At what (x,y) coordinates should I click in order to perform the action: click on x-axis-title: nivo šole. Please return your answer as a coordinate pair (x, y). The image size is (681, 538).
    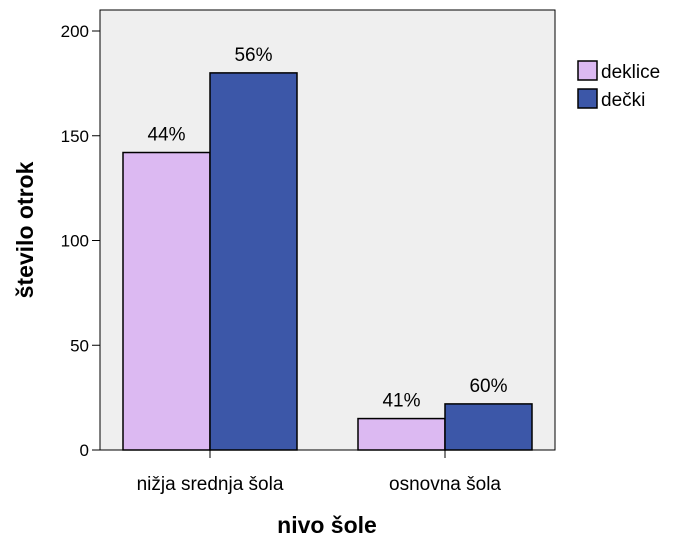
    Looking at the image, I should click on (327, 525).